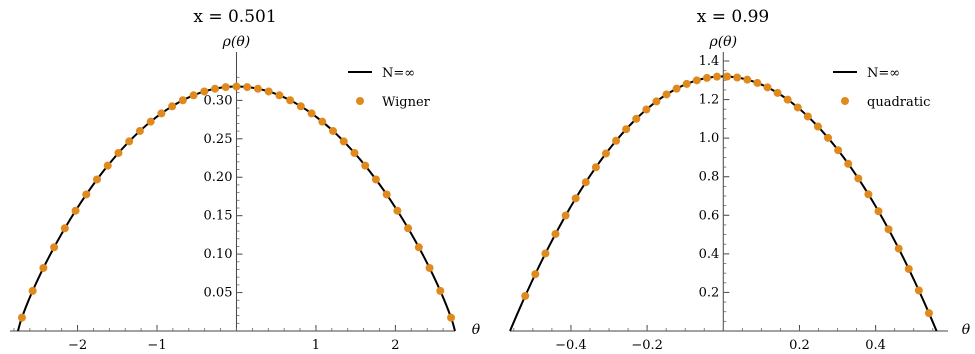 This screenshot has width=975, height=354. Describe the element at coordinates (571, 345) in the screenshot. I see `x-tick-label: −0.4` at that location.